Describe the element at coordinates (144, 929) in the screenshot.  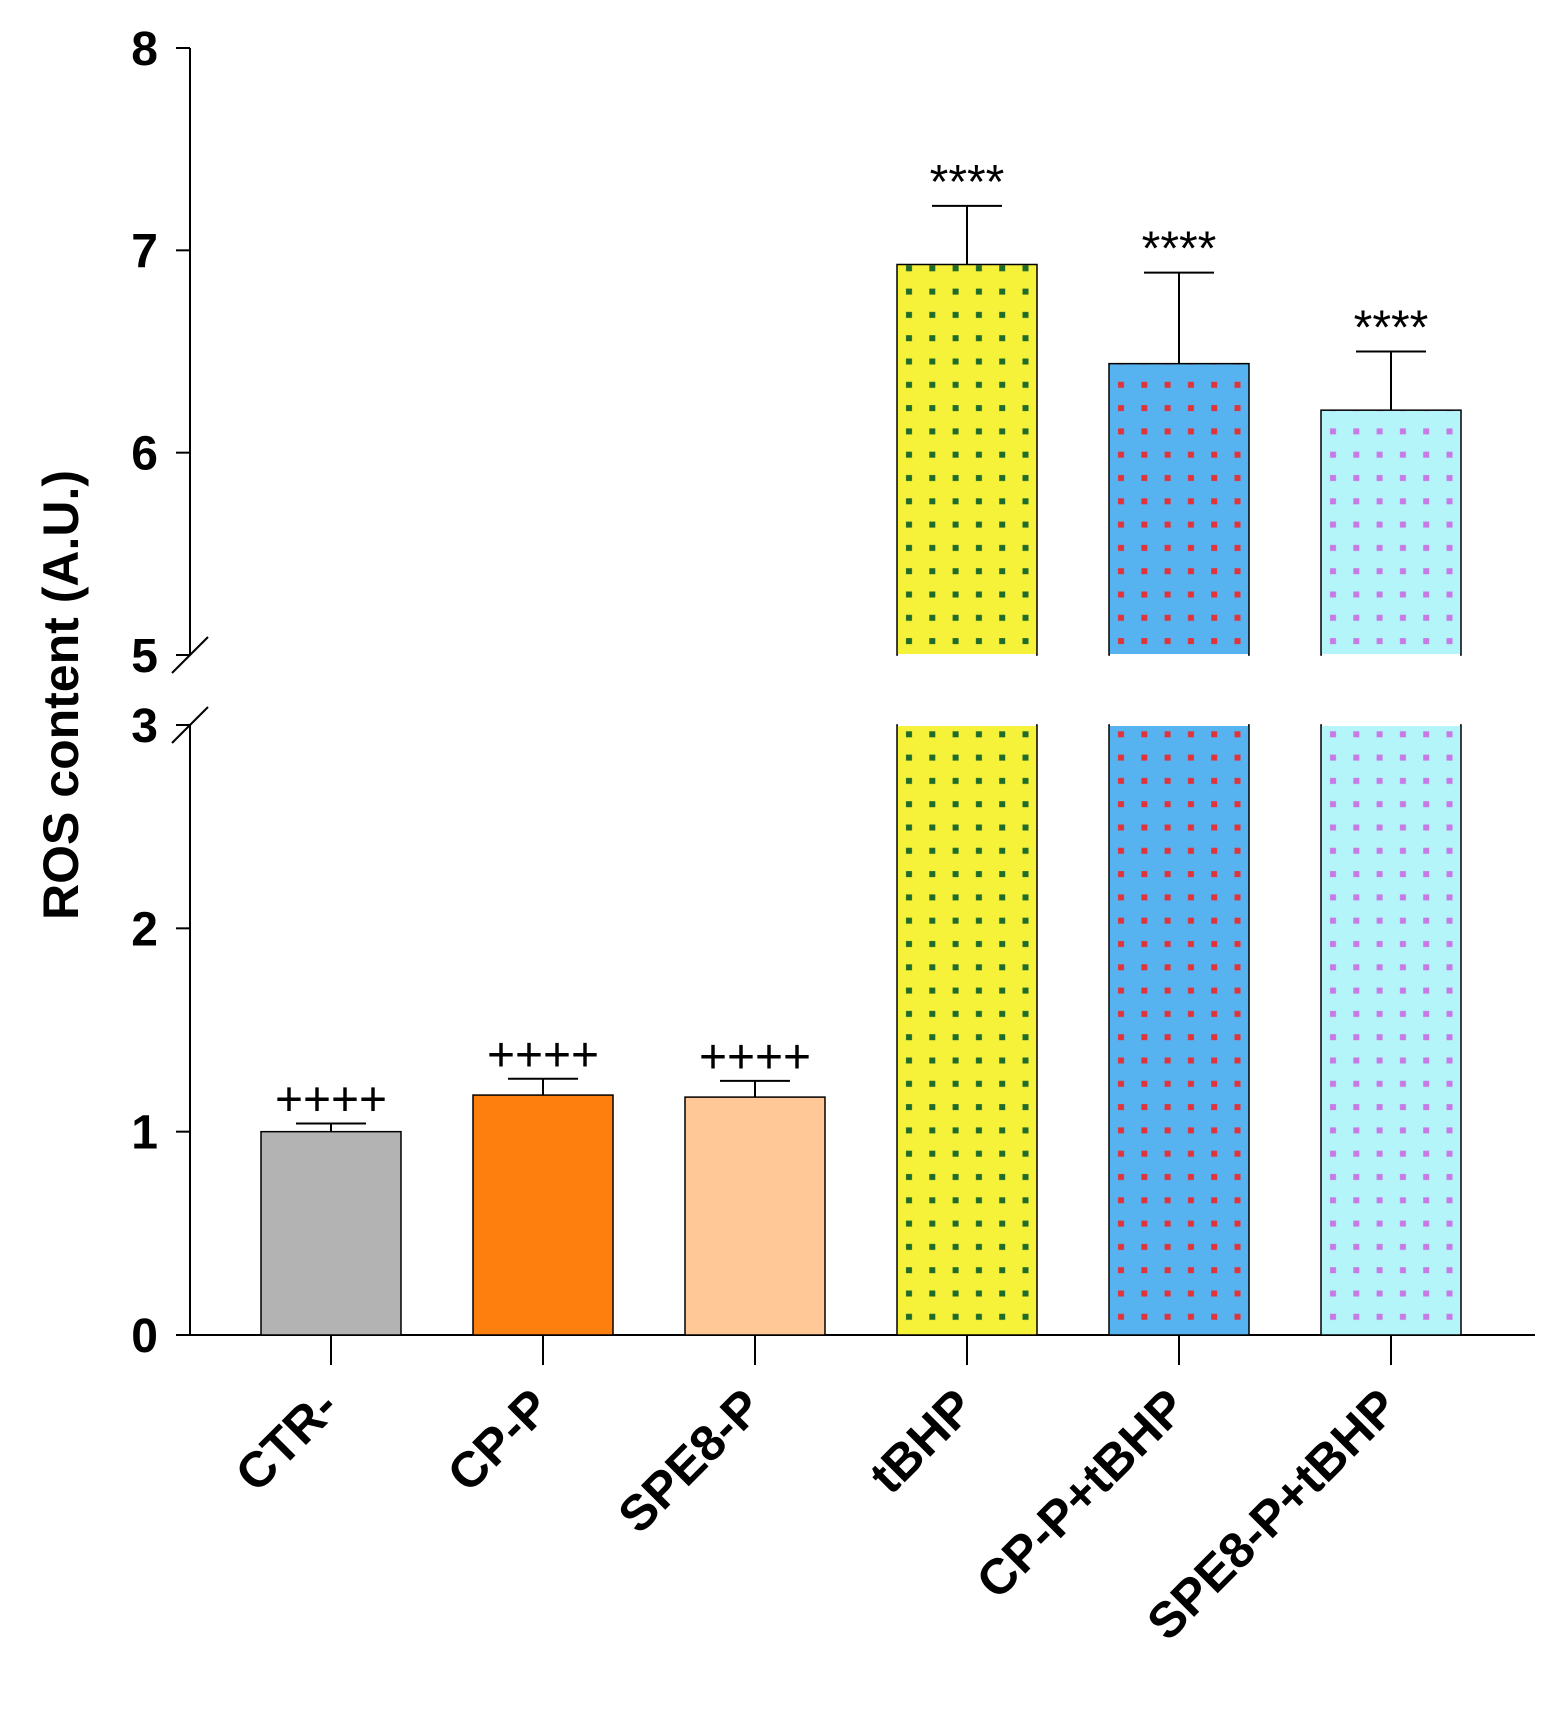
I see `y-tick-label-2: 2` at that location.